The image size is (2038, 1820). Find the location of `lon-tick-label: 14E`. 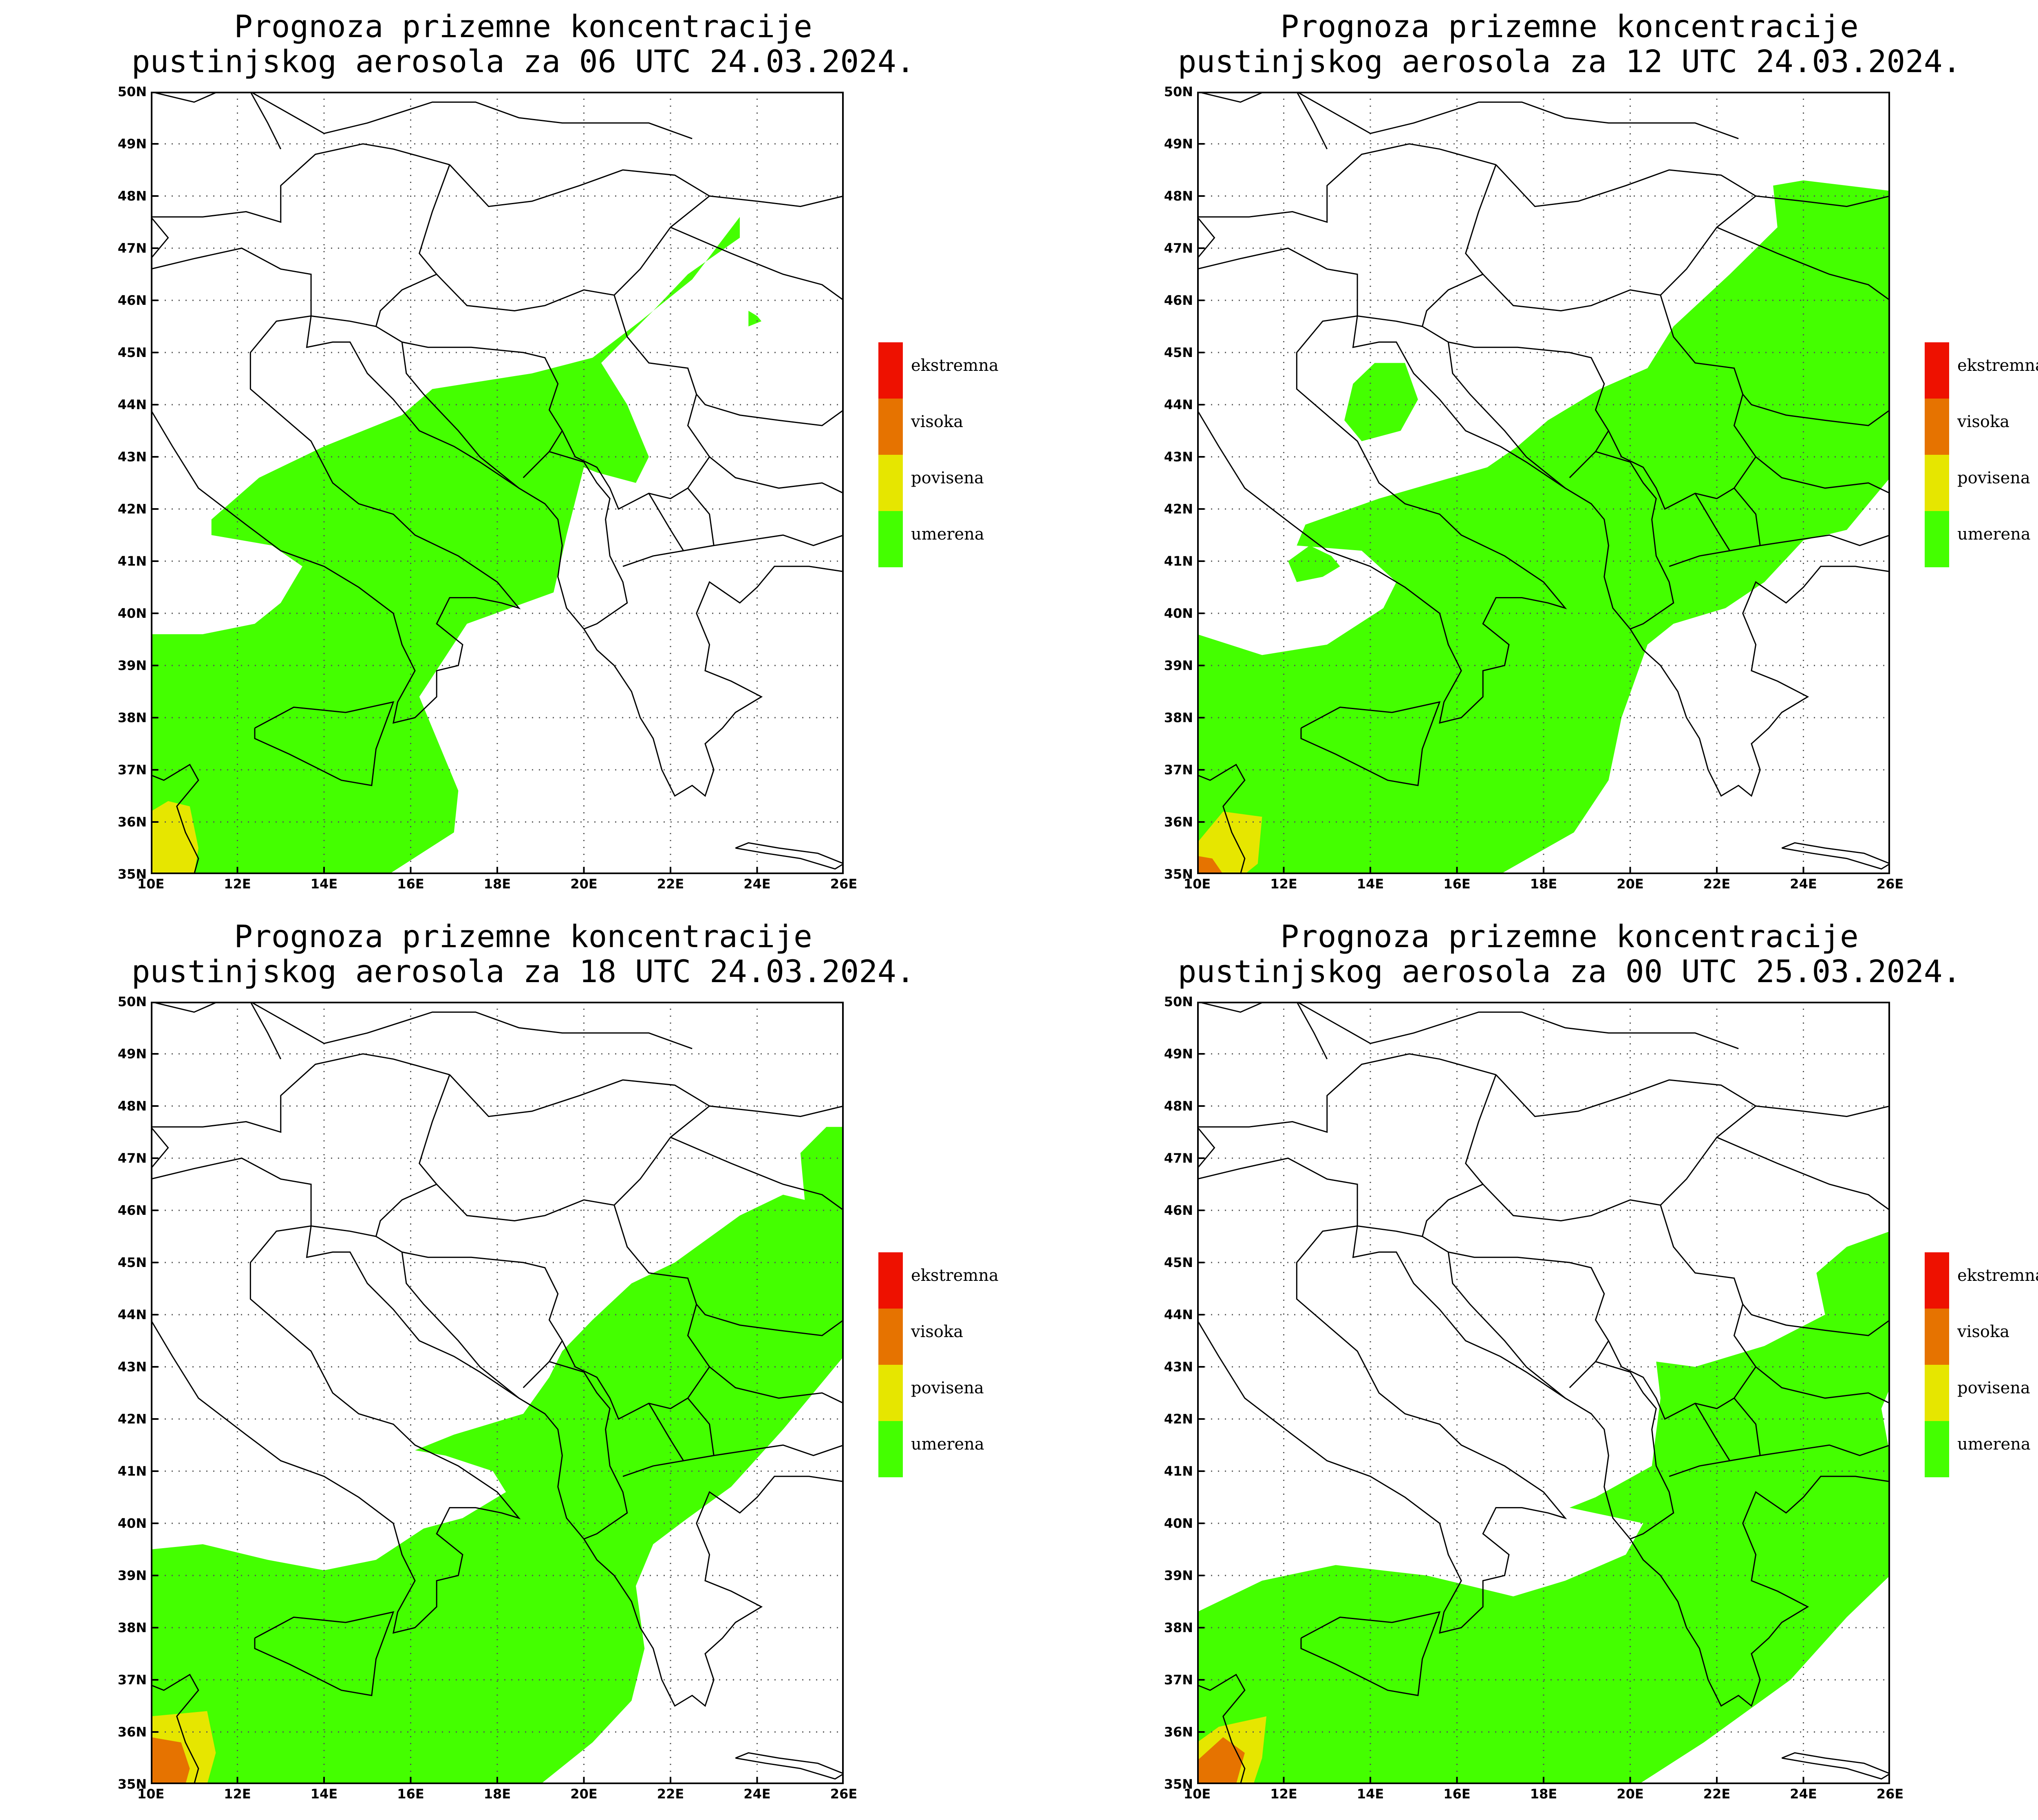

lon-tick-label: 14E is located at coordinates (1370, 1794).